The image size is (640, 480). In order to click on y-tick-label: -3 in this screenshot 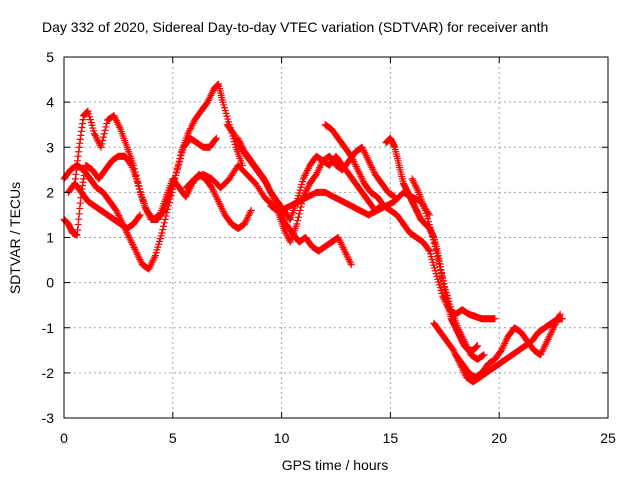, I will do `click(48, 418)`.